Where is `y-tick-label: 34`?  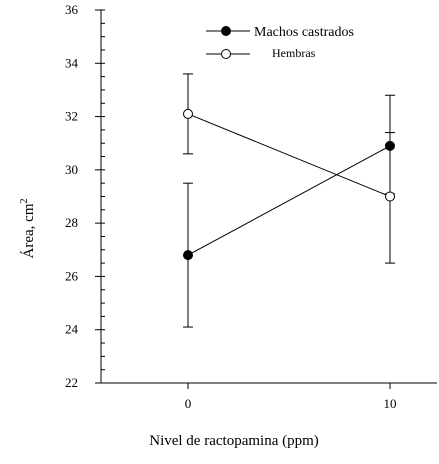 y-tick-label: 34 is located at coordinates (72, 62).